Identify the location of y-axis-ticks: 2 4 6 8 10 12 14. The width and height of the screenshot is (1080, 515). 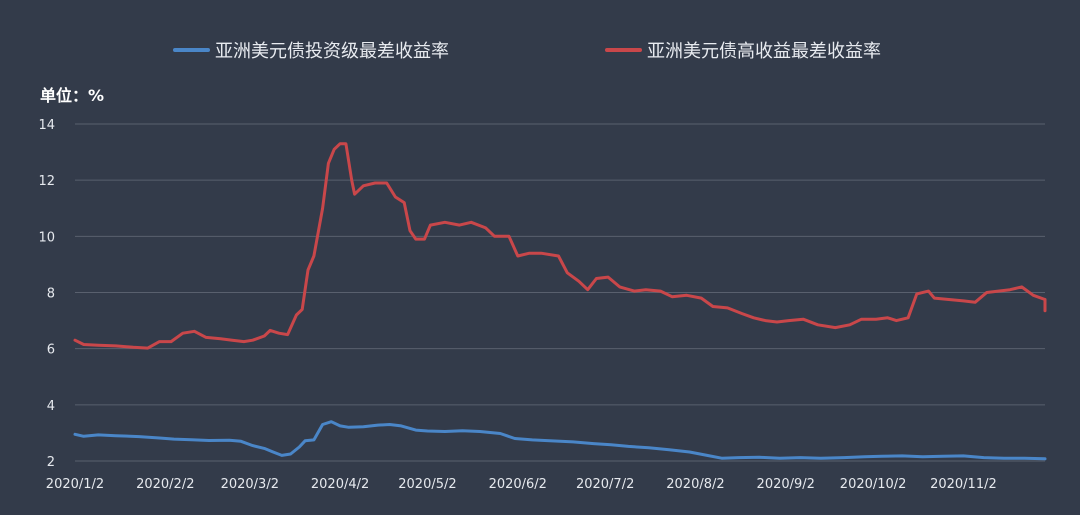
(46, 294).